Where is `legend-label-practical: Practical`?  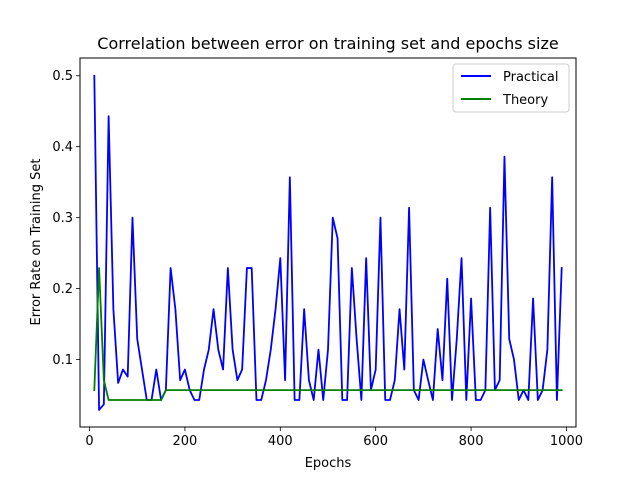 legend-label-practical: Practical is located at coordinates (531, 77).